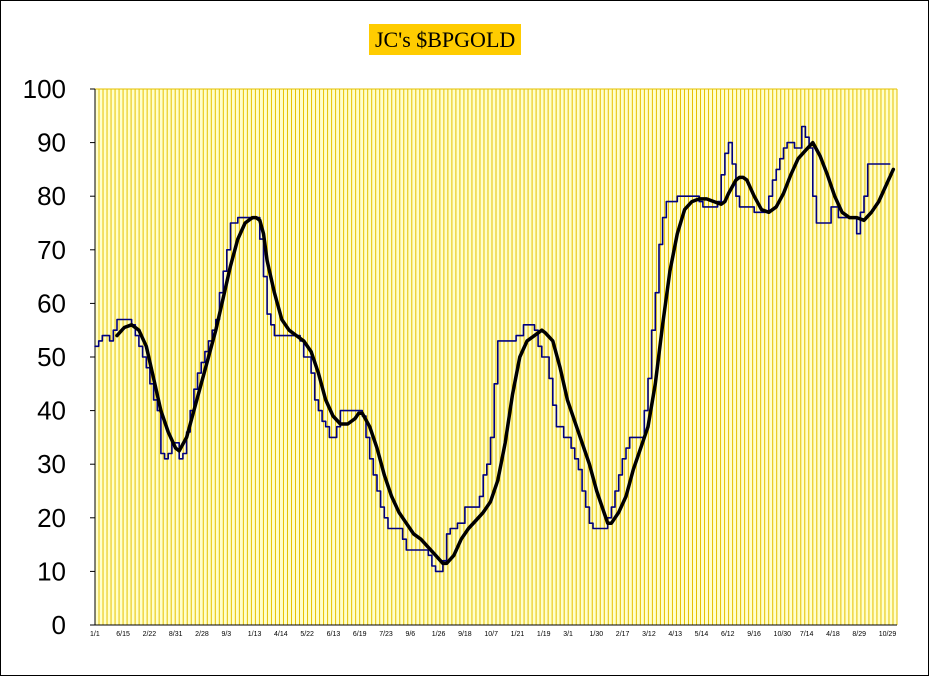 The width and height of the screenshot is (929, 676). Describe the element at coordinates (675, 634) in the screenshot. I see `x-tick-label: 4/13` at that location.